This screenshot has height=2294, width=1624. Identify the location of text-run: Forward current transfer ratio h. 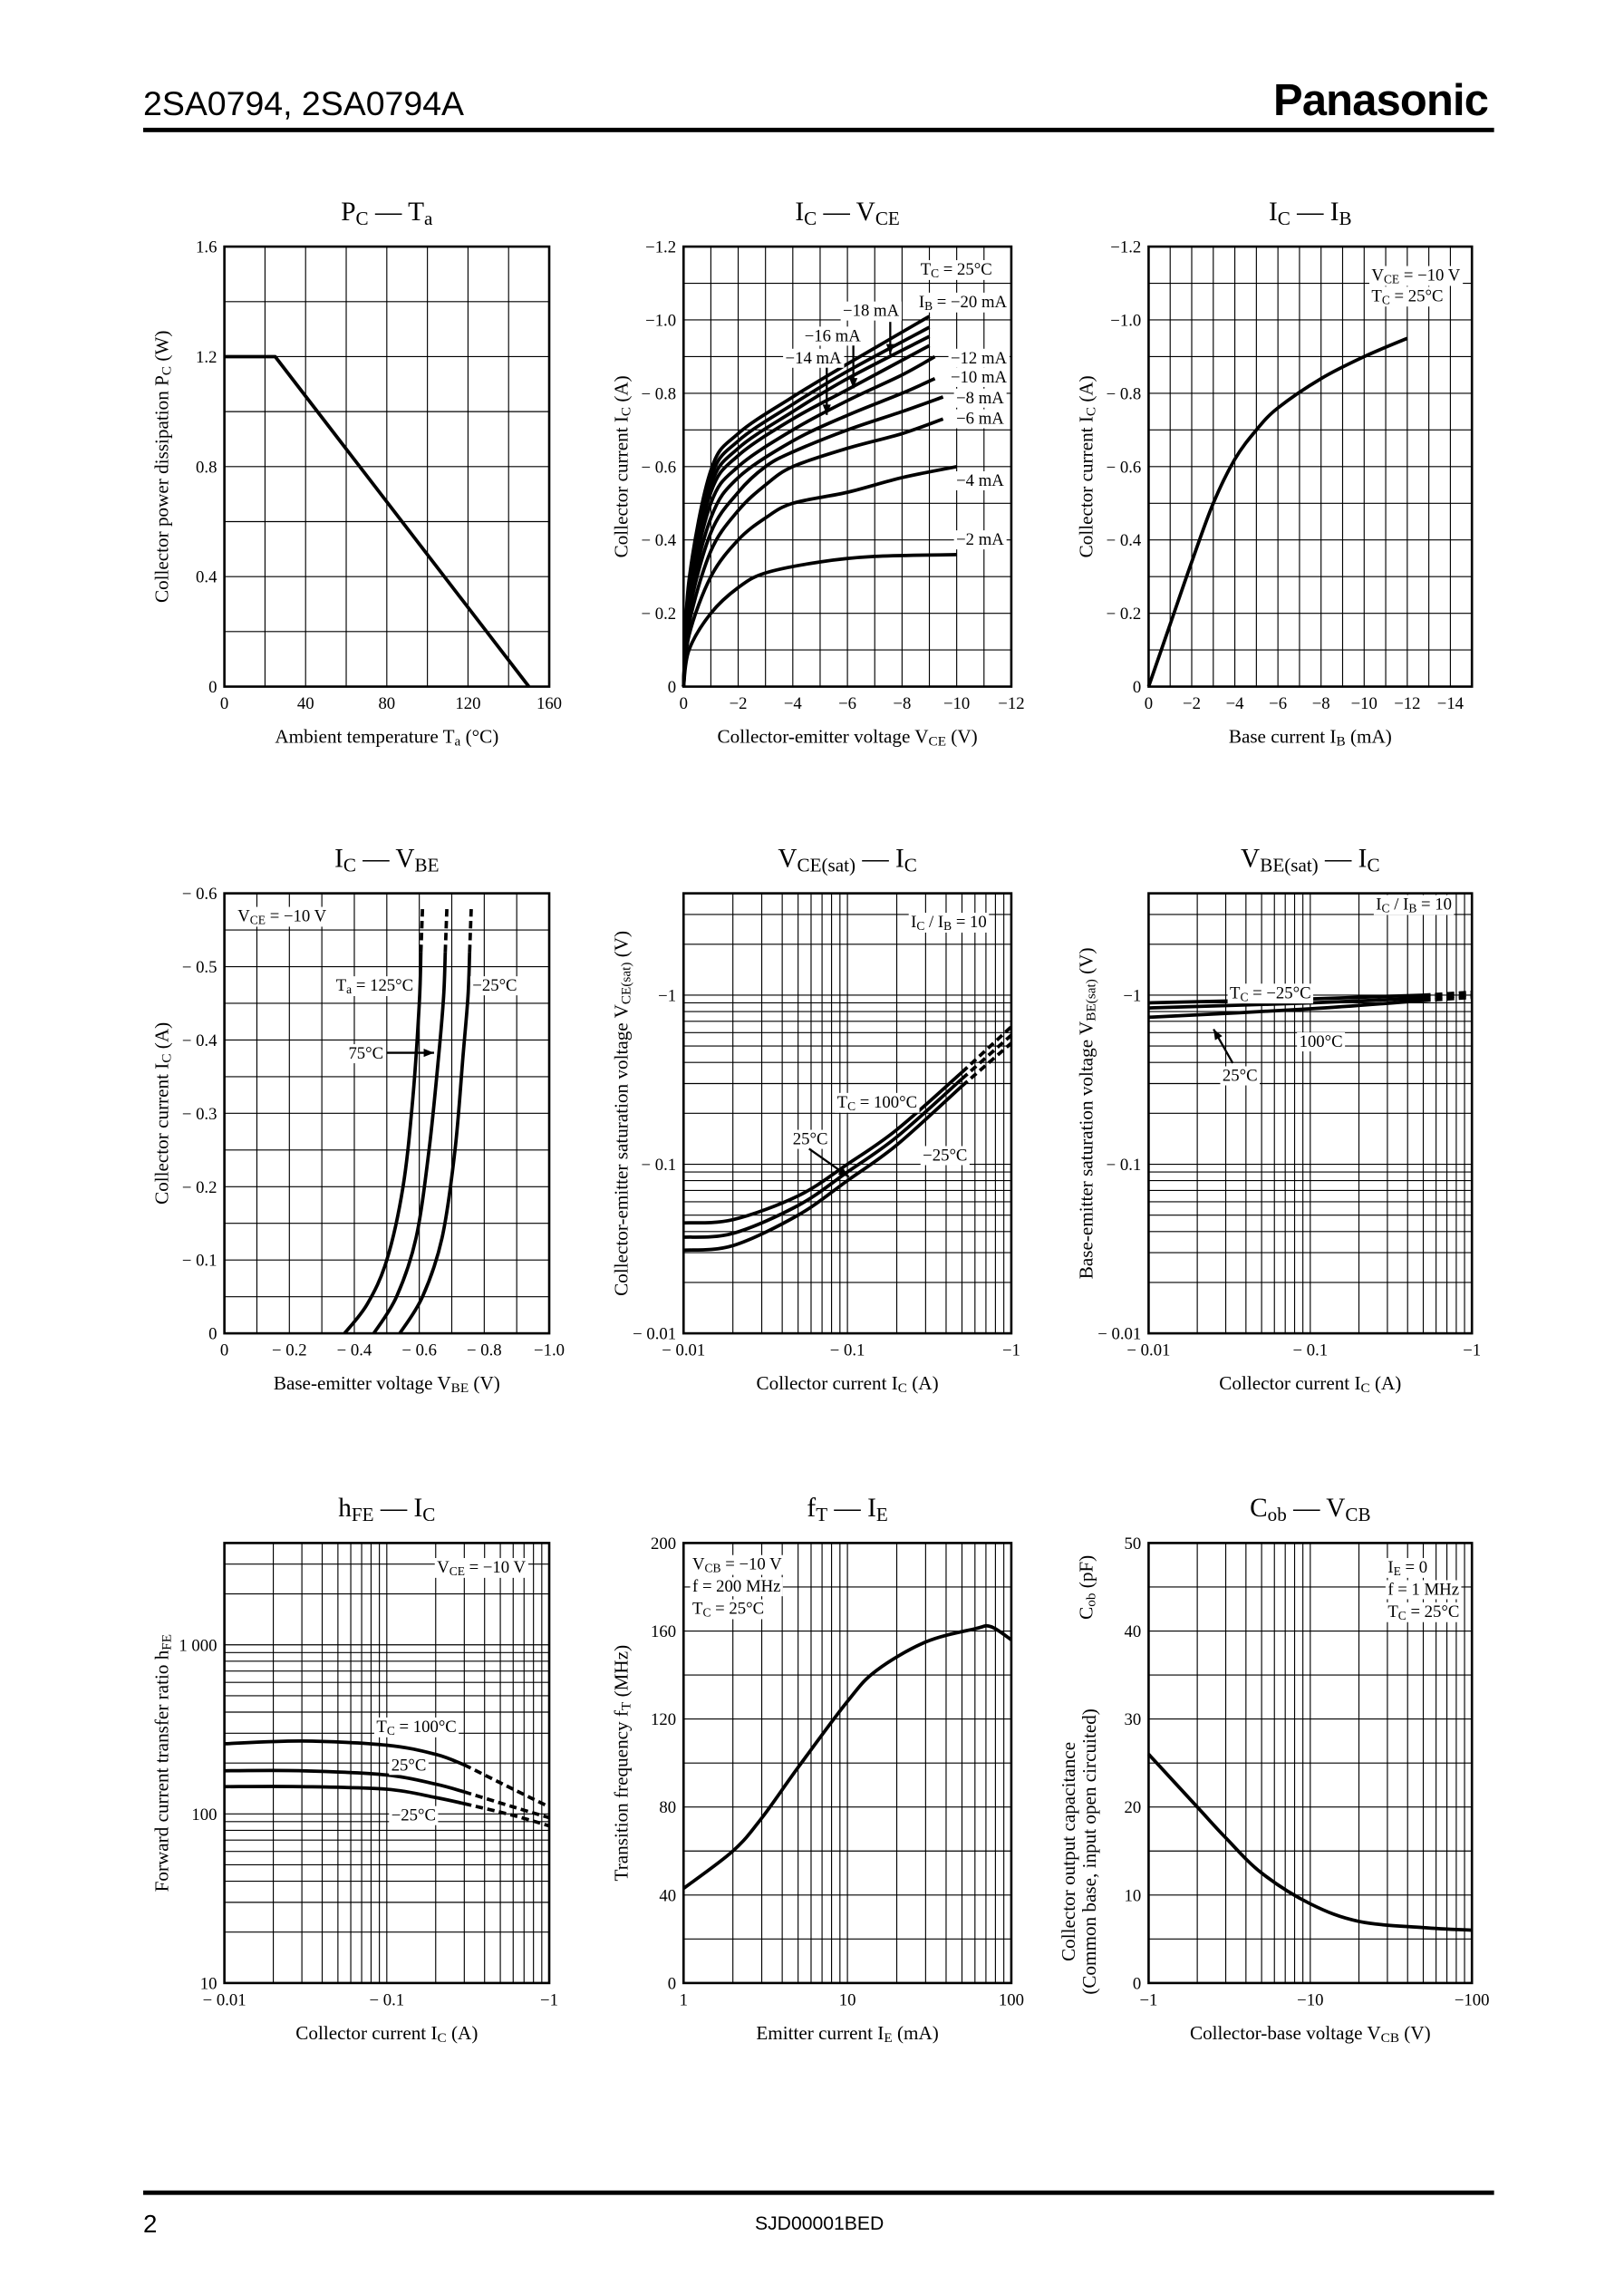
(162, 1771).